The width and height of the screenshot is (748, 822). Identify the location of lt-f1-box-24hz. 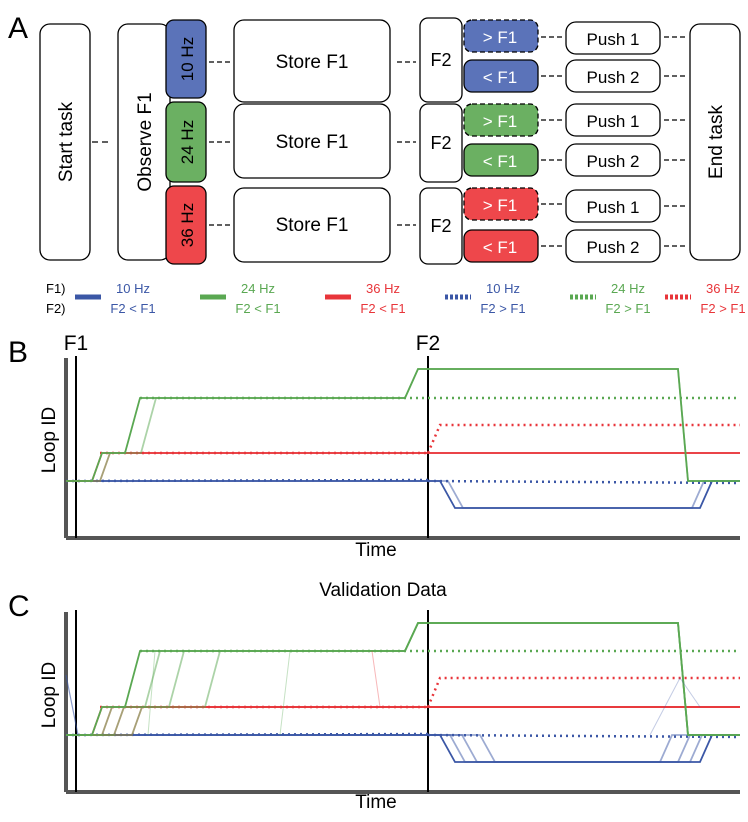
(501, 160).